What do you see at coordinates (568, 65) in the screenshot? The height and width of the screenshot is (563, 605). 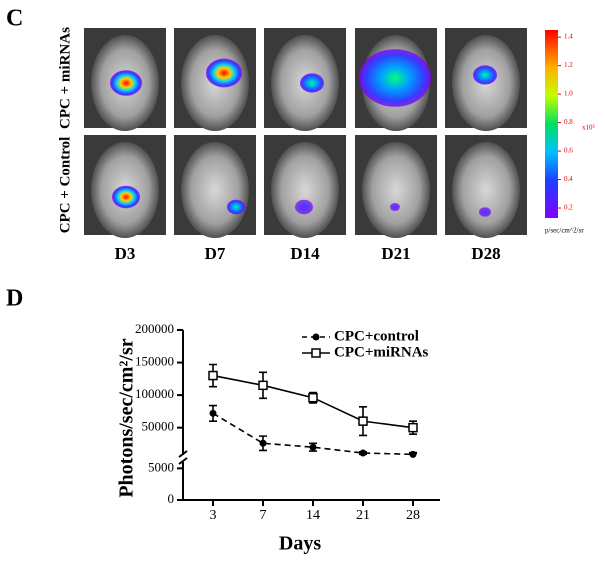 I see `colorbar-tick-label: 1.2` at bounding box center [568, 65].